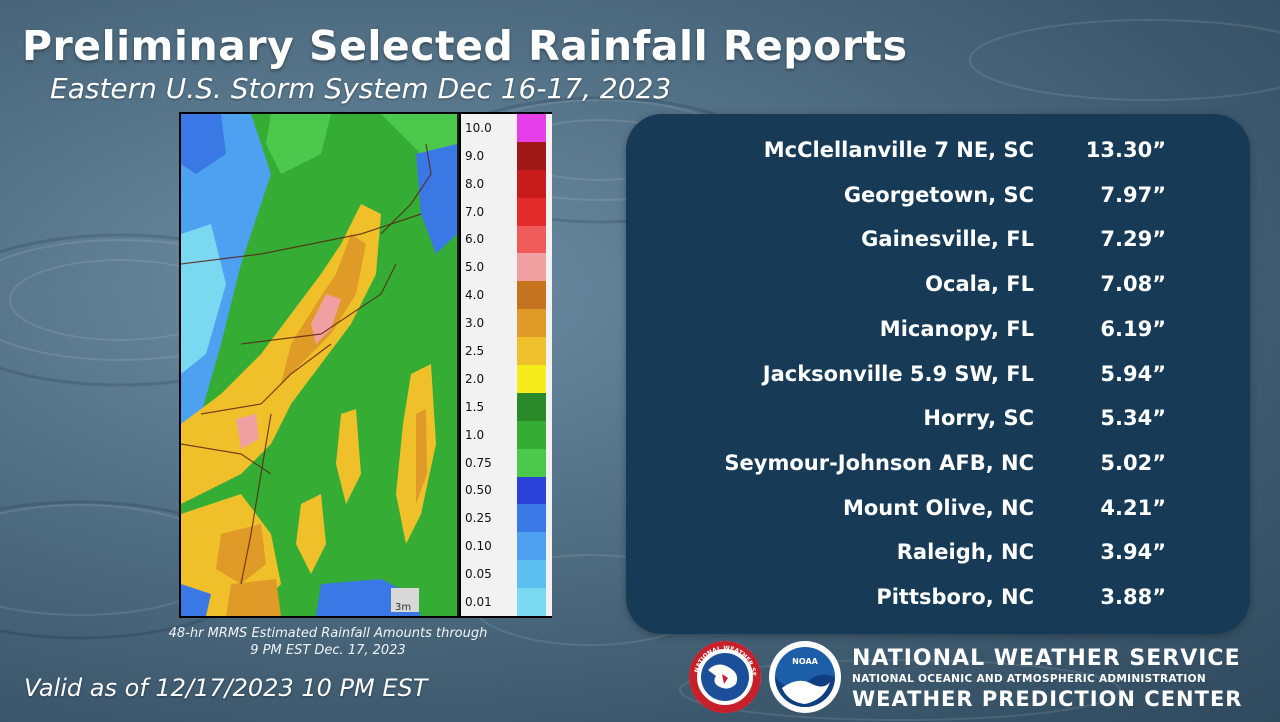 This screenshot has height=722, width=1280. I want to click on rainfall-map: 3m, so click(319, 365).